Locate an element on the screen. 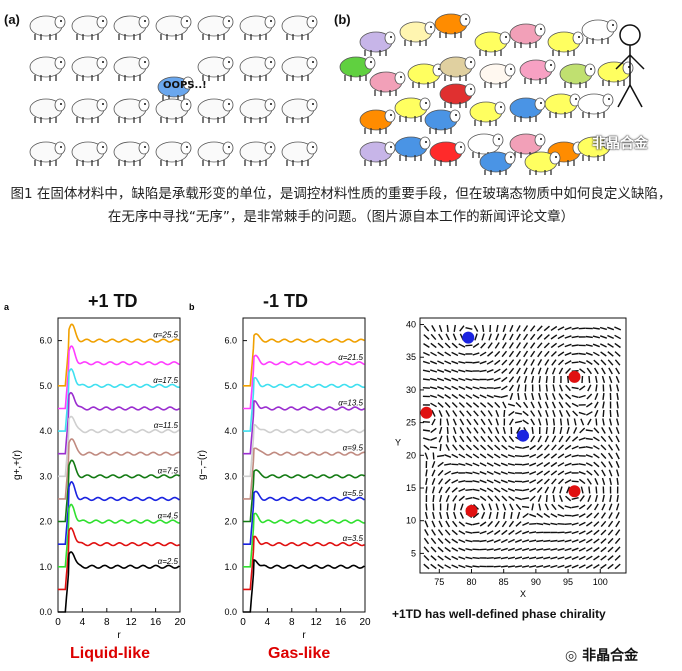  series-label: α=5.5 is located at coordinates (353, 493).